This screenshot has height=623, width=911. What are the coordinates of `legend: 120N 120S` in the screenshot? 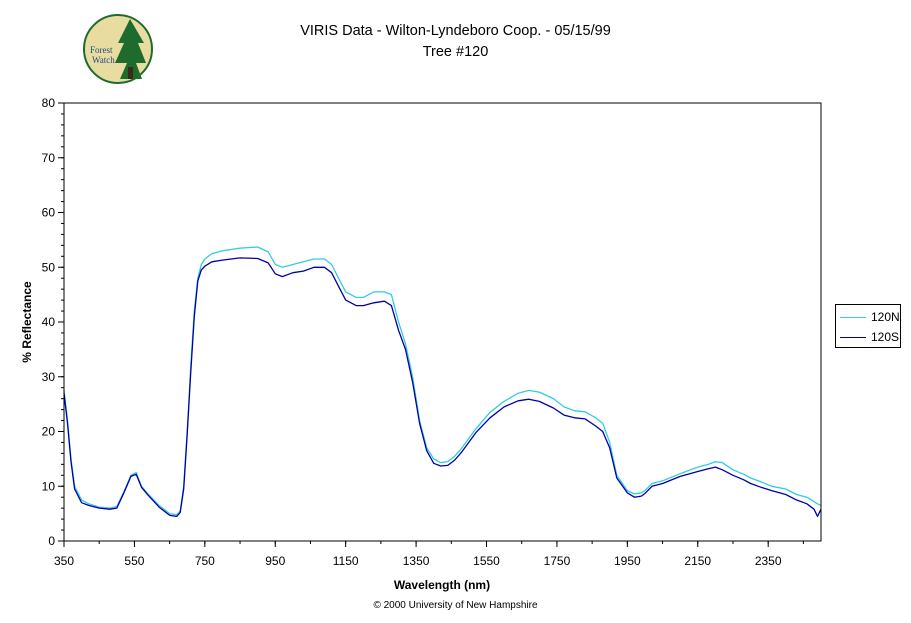 It's located at (868, 326).